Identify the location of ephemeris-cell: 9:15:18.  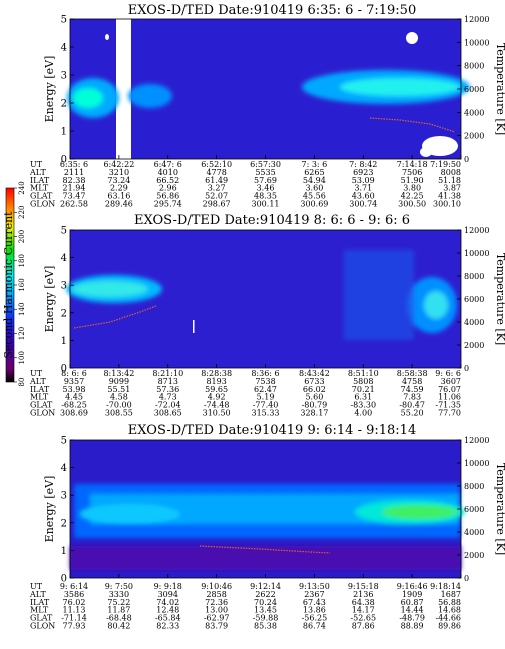
(363, 586).